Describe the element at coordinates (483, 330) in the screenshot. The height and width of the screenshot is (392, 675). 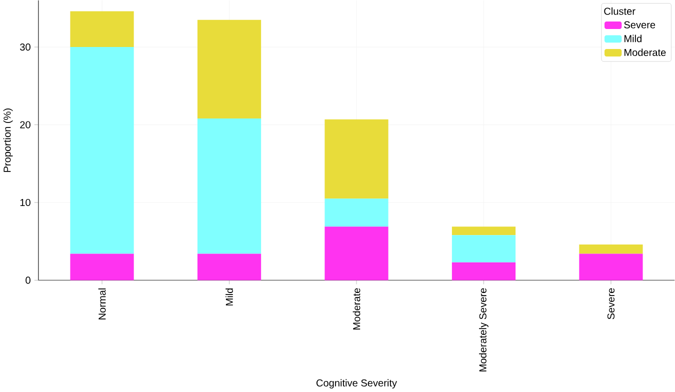
I see `x-tick-label: Moderately Severe` at that location.